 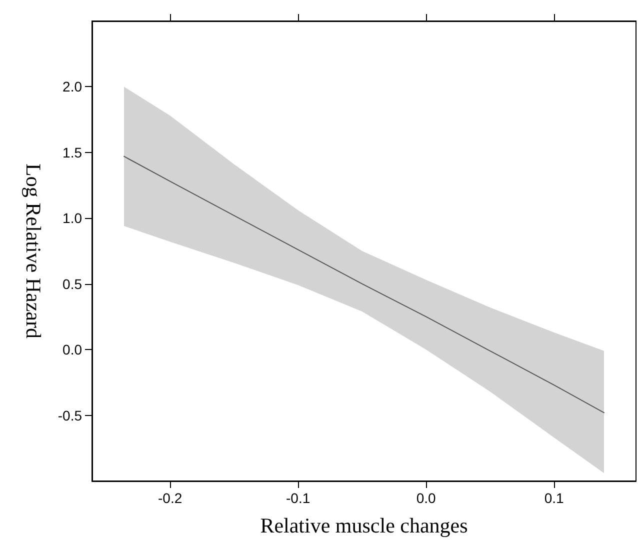 I want to click on x-tick-label: 0.0, so click(x=426, y=498).